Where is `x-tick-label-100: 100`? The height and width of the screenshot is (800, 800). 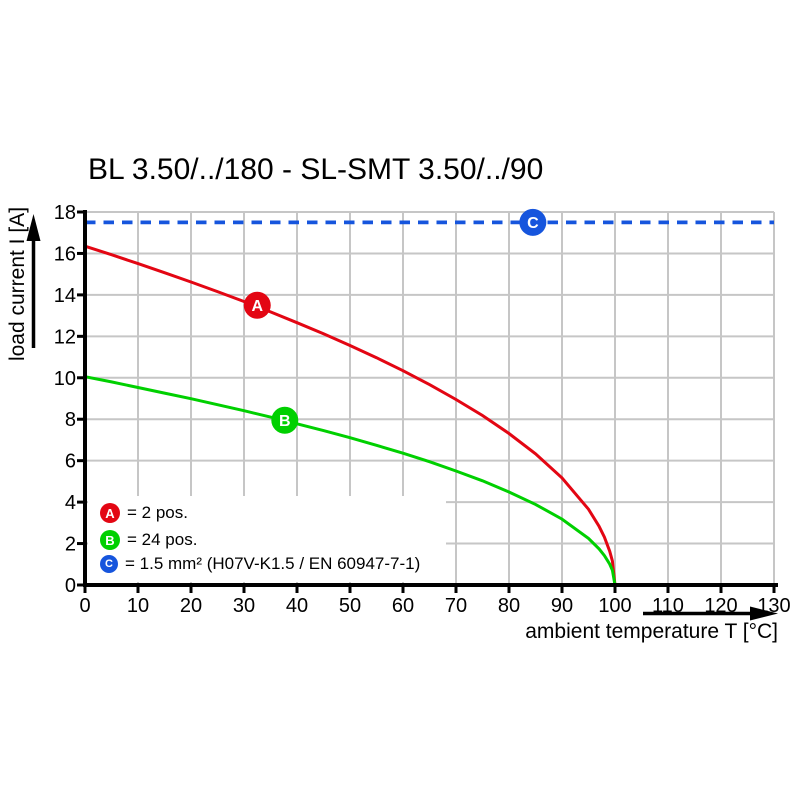 x-tick-label-100: 100 is located at coordinates (614, 606).